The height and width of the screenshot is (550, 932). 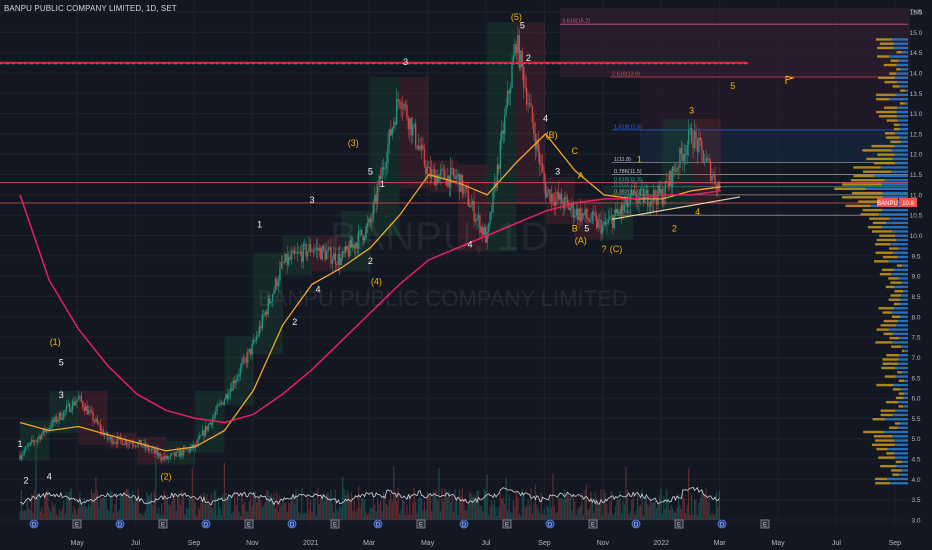 What do you see at coordinates (916, 175) in the screenshot?
I see `y-tick-label: 11.5` at bounding box center [916, 175].